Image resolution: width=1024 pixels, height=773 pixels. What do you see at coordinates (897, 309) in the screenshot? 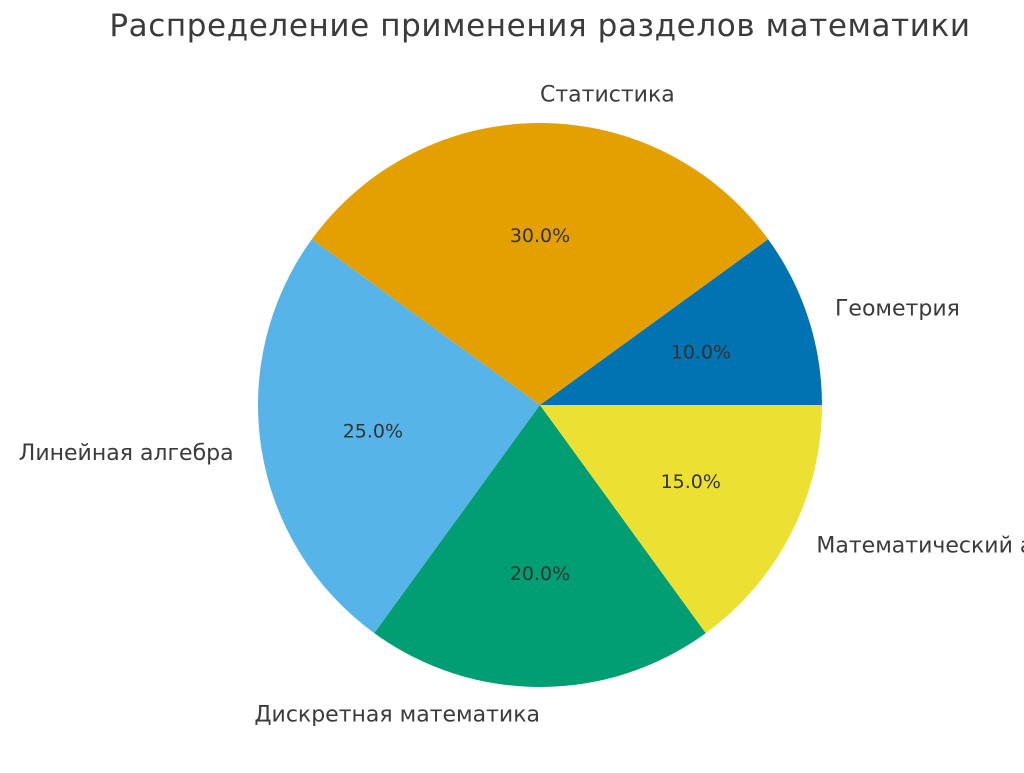
I see `slice-category-label: Геометрия` at bounding box center [897, 309].